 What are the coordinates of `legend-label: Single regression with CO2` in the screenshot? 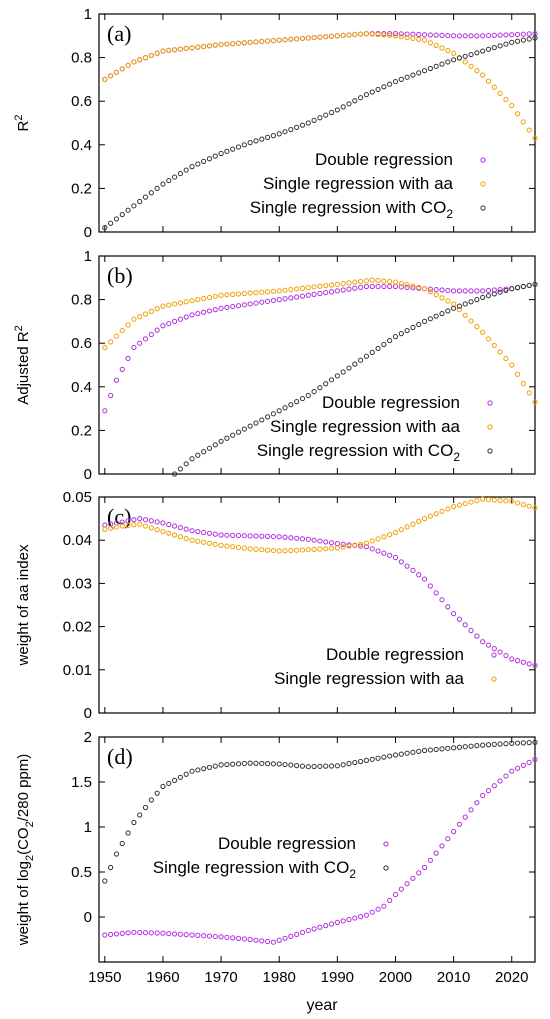 It's located at (352, 209).